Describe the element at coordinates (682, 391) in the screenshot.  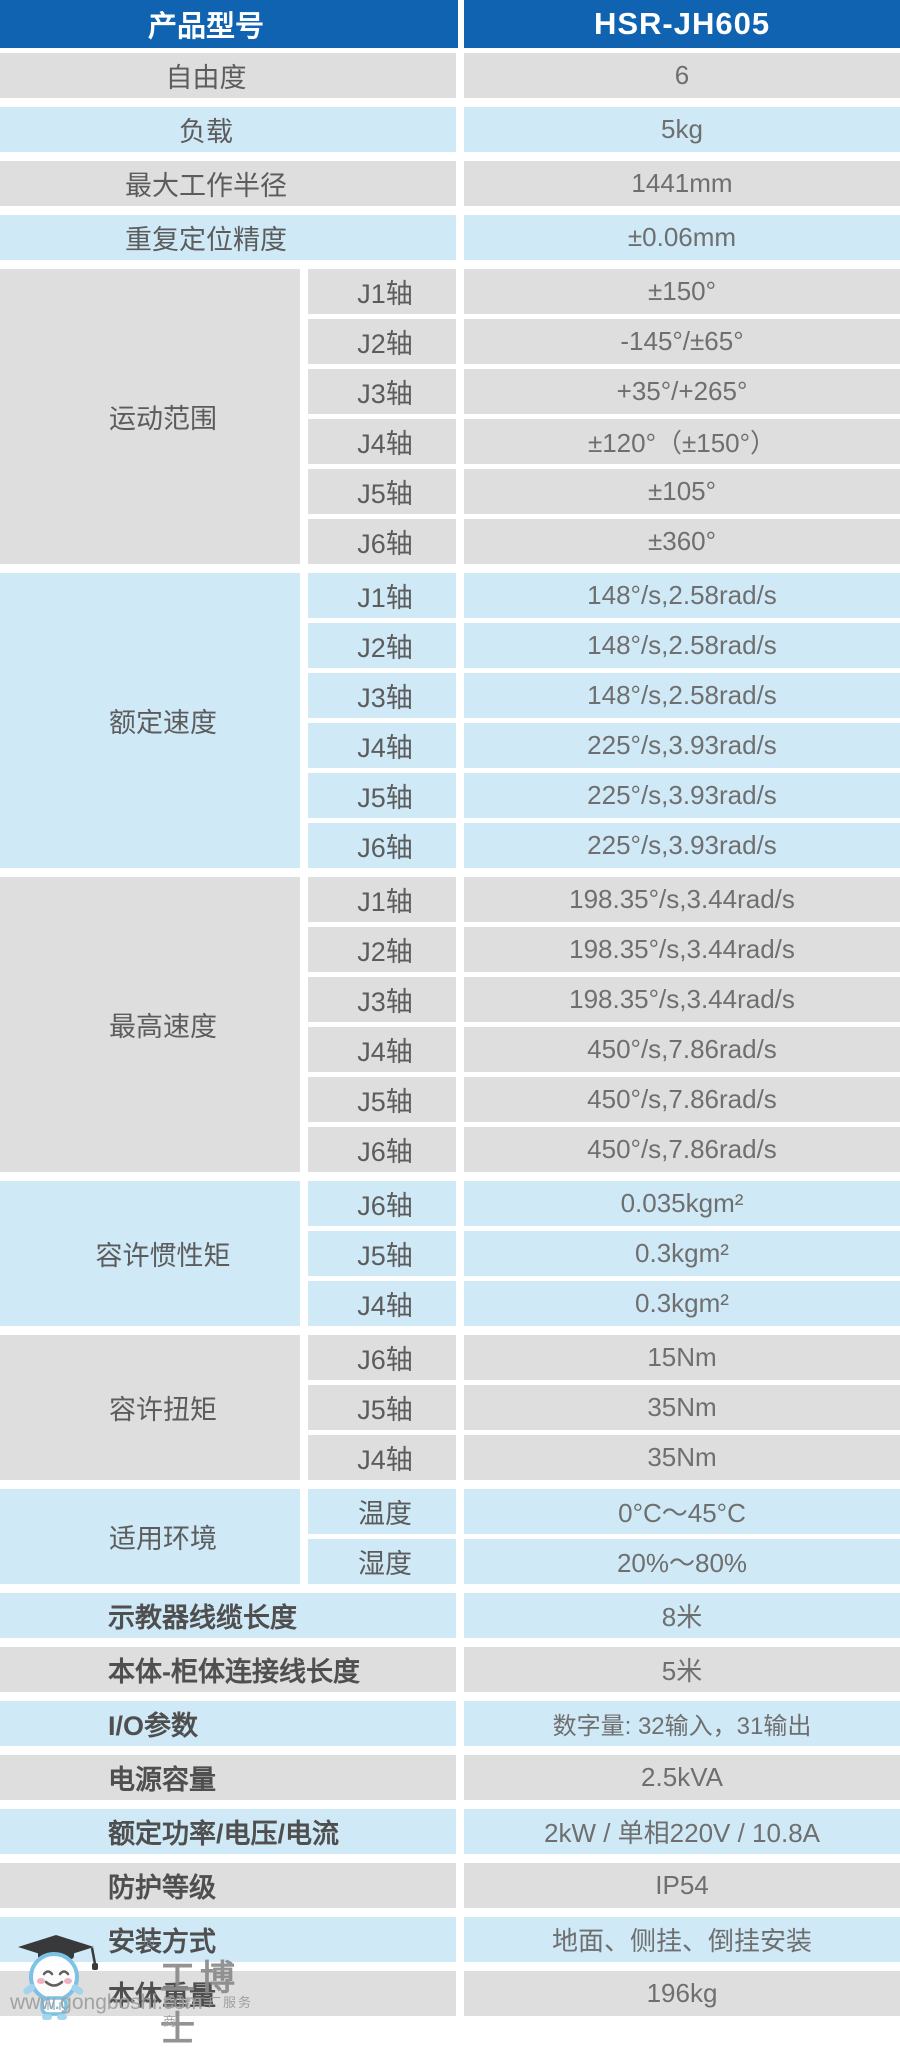
I see `axis-value: +35°/+265°` at that location.